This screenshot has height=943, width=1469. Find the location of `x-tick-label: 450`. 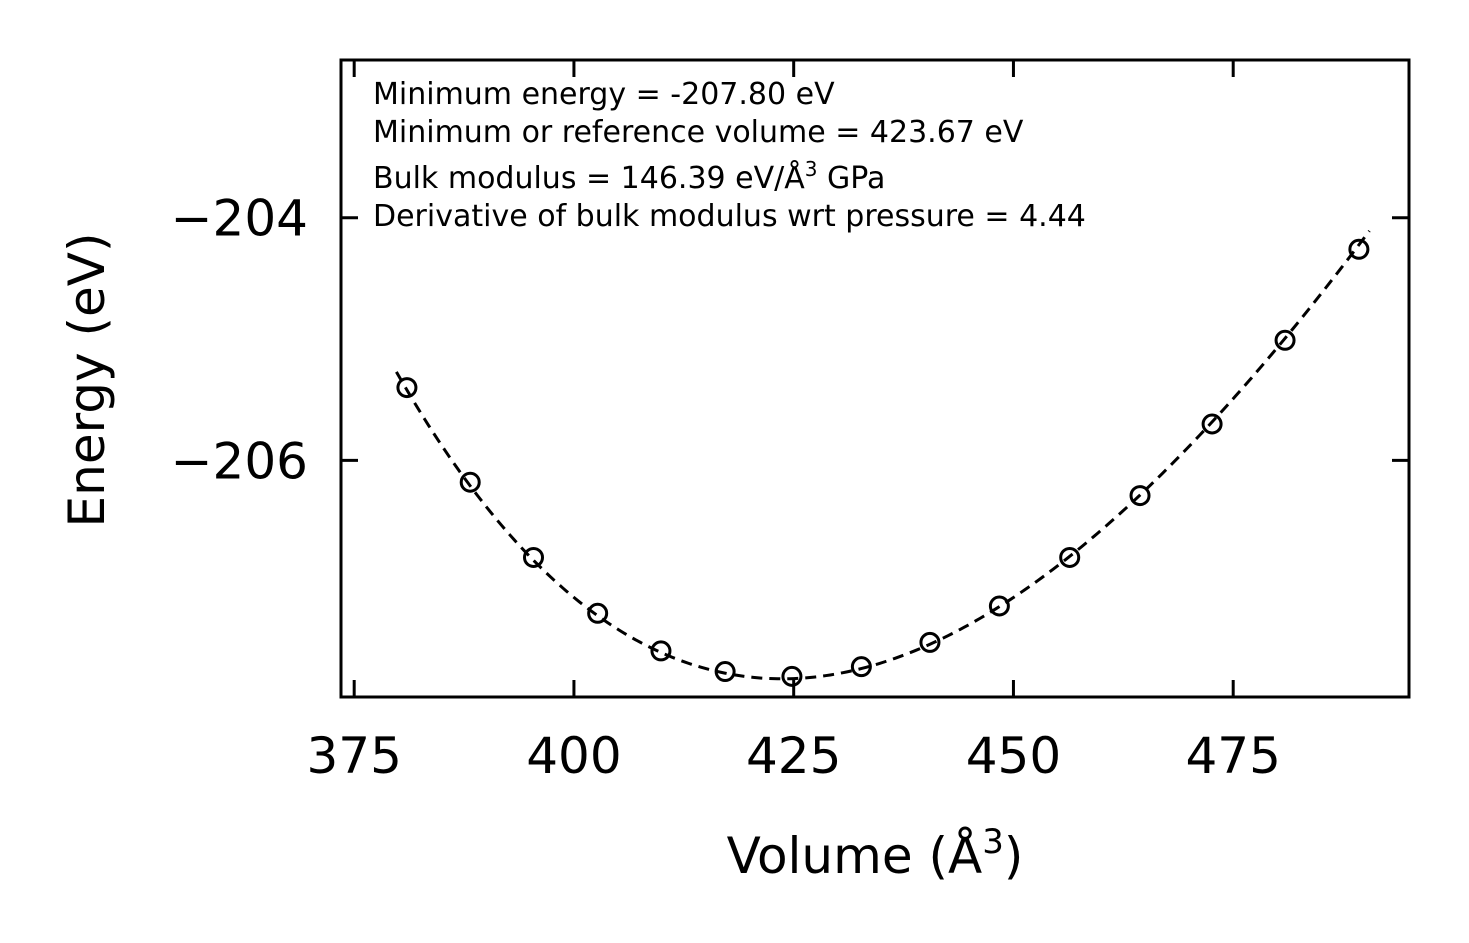

x-tick-label: 450 is located at coordinates (1013, 756).